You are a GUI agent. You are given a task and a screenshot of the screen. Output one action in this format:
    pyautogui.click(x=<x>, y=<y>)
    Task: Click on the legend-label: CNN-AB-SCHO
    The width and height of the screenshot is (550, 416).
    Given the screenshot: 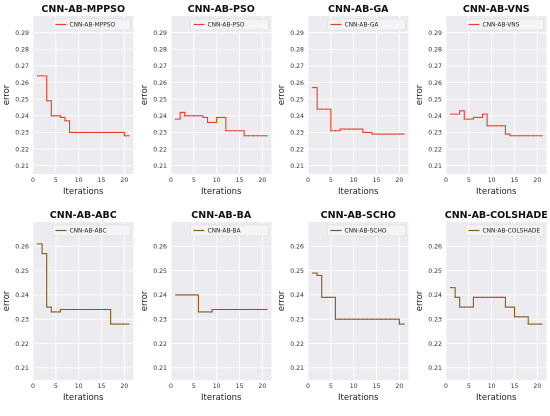 What is the action you would take?
    pyautogui.click(x=366, y=232)
    